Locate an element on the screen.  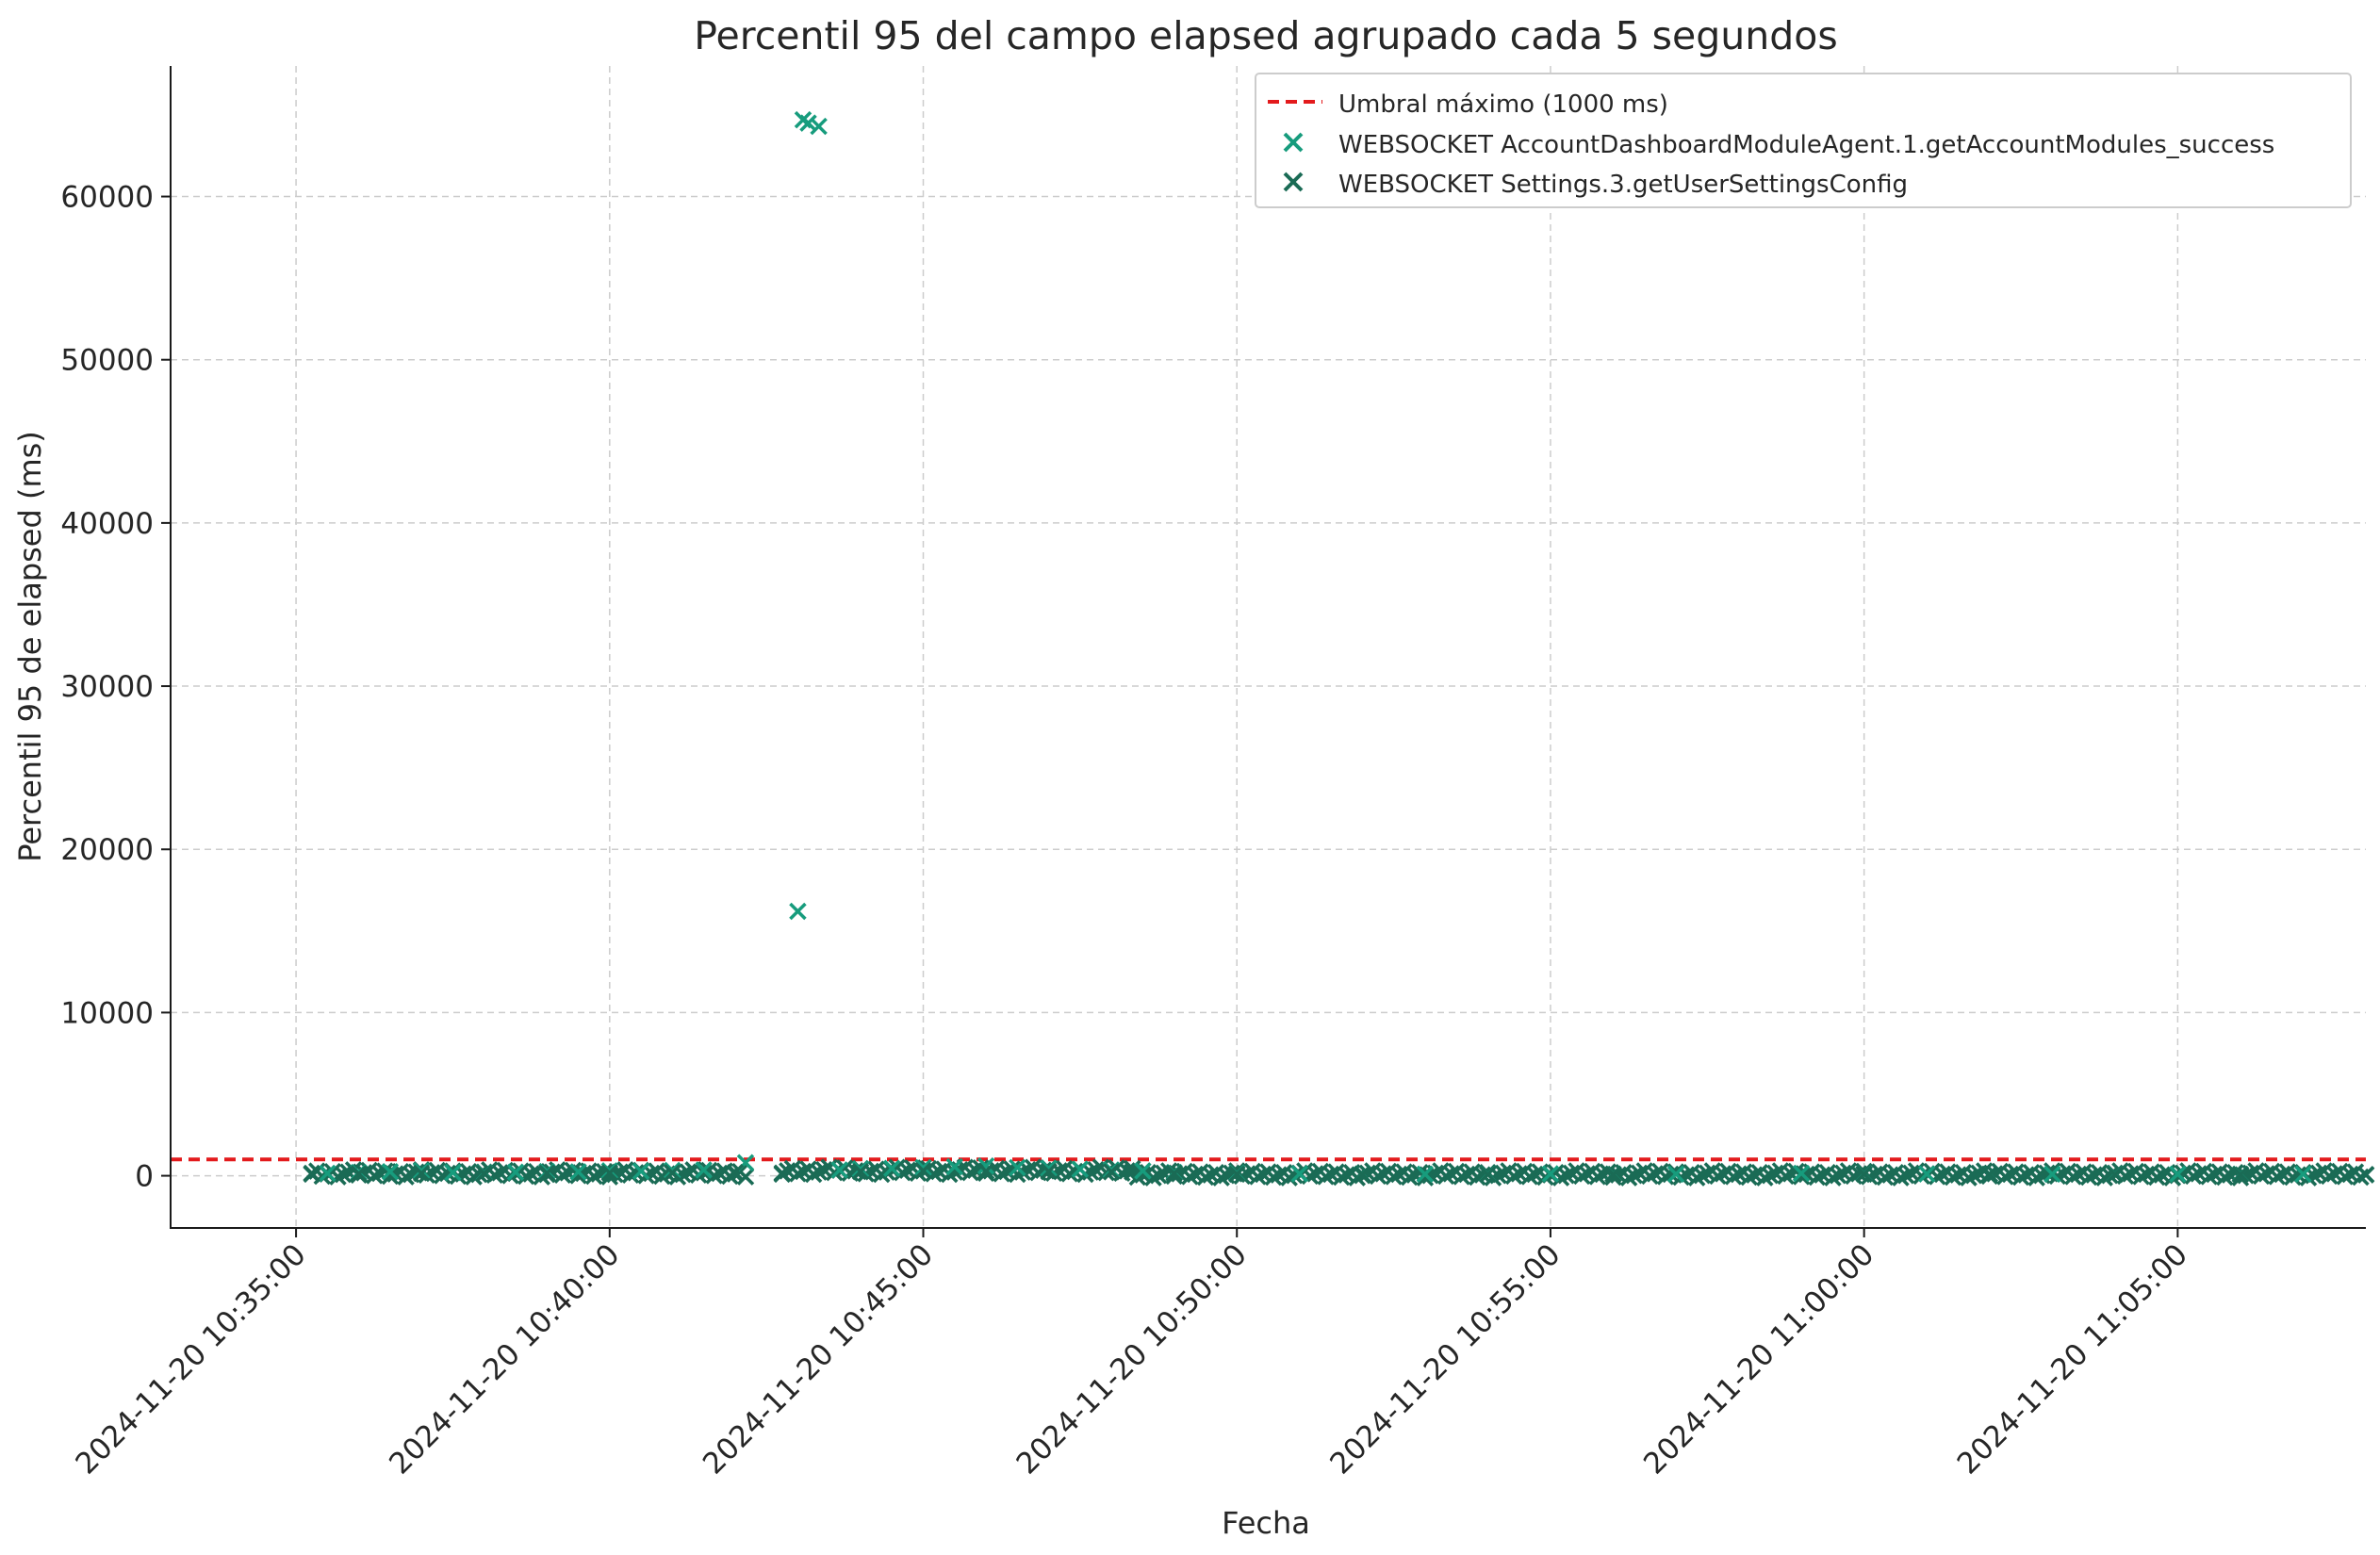
series-2-dense-markers is located at coordinates (1339, 1172).